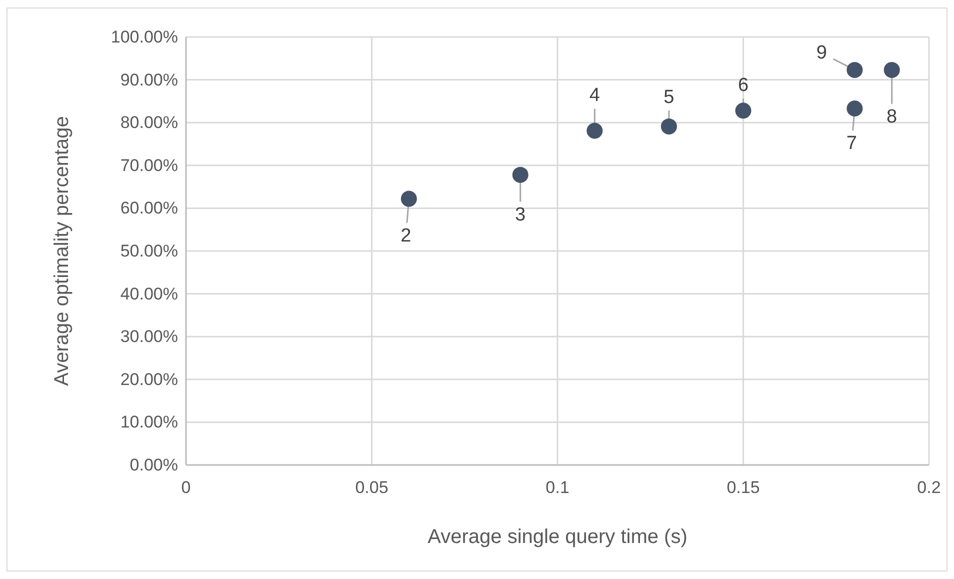 Image resolution: width=954 pixels, height=579 pixels. Describe the element at coordinates (558, 537) in the screenshot. I see `x-axis-title: Average single query time (s)` at that location.